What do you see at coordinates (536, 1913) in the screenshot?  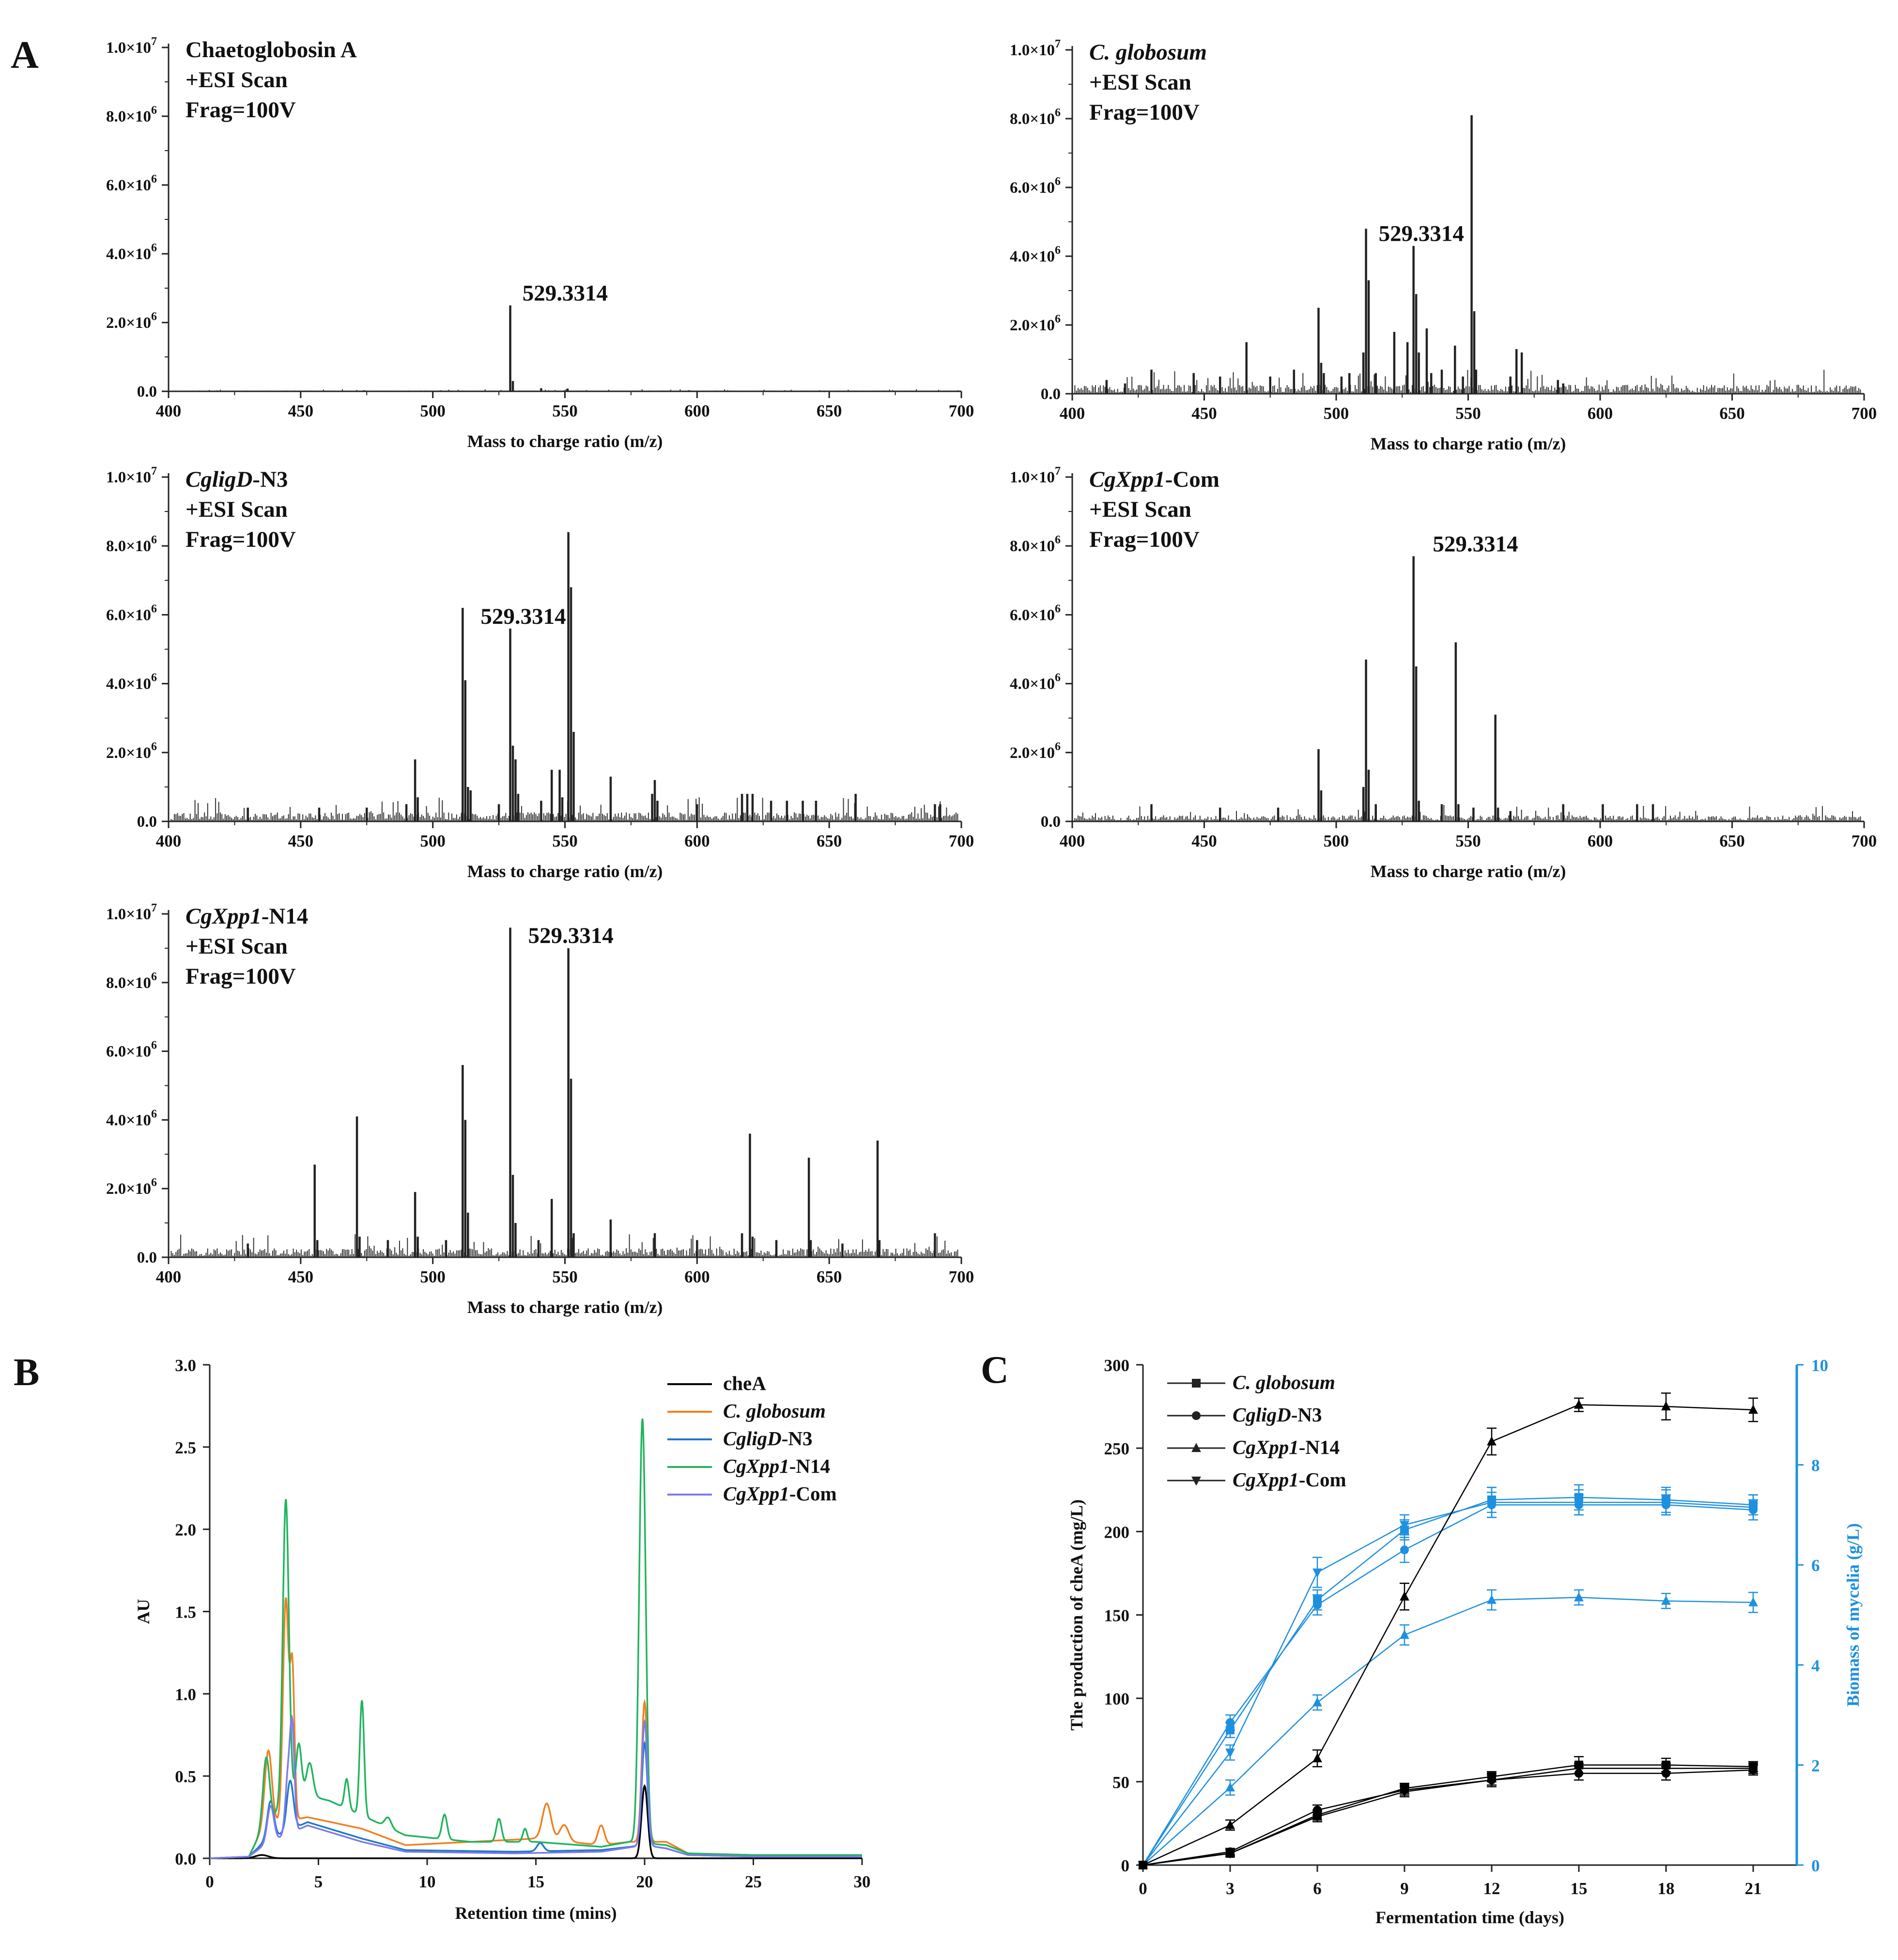 I see `x-axis-label: Retention time (mins)` at bounding box center [536, 1913].